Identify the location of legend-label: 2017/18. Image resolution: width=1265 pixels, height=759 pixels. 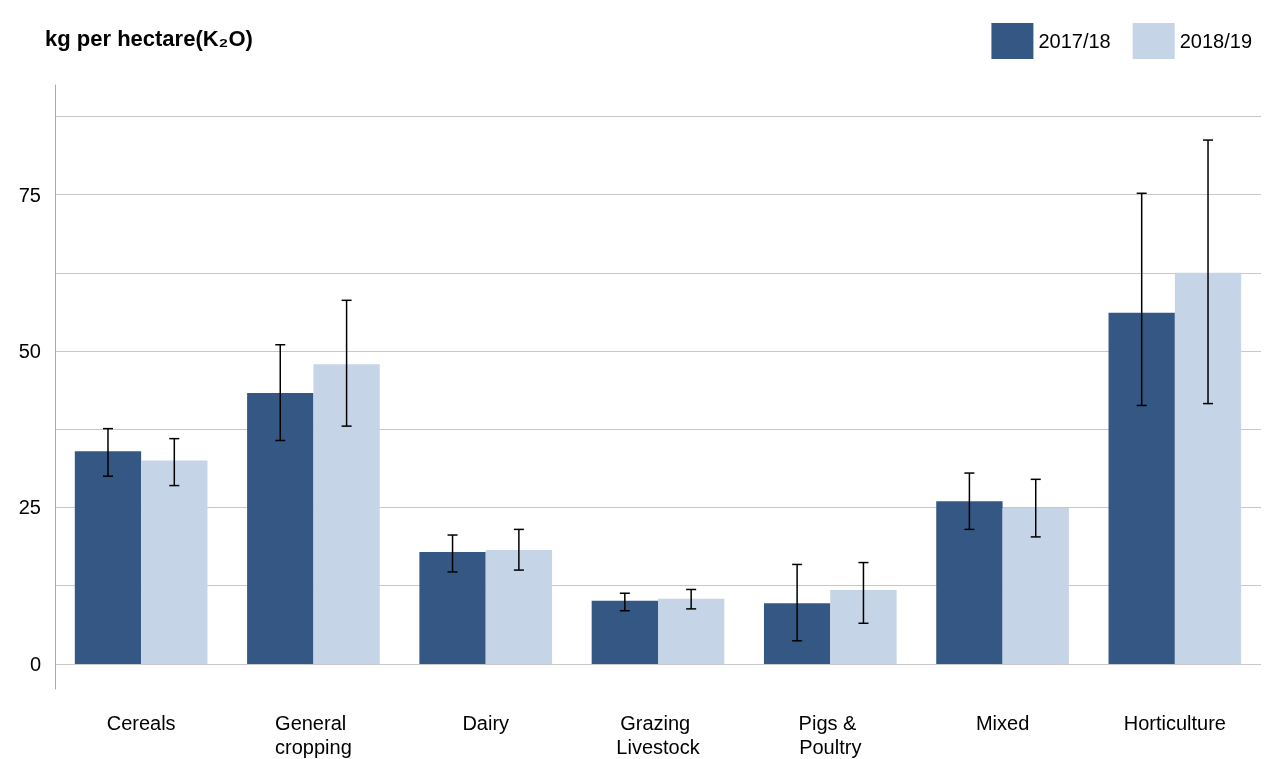
(1074, 41).